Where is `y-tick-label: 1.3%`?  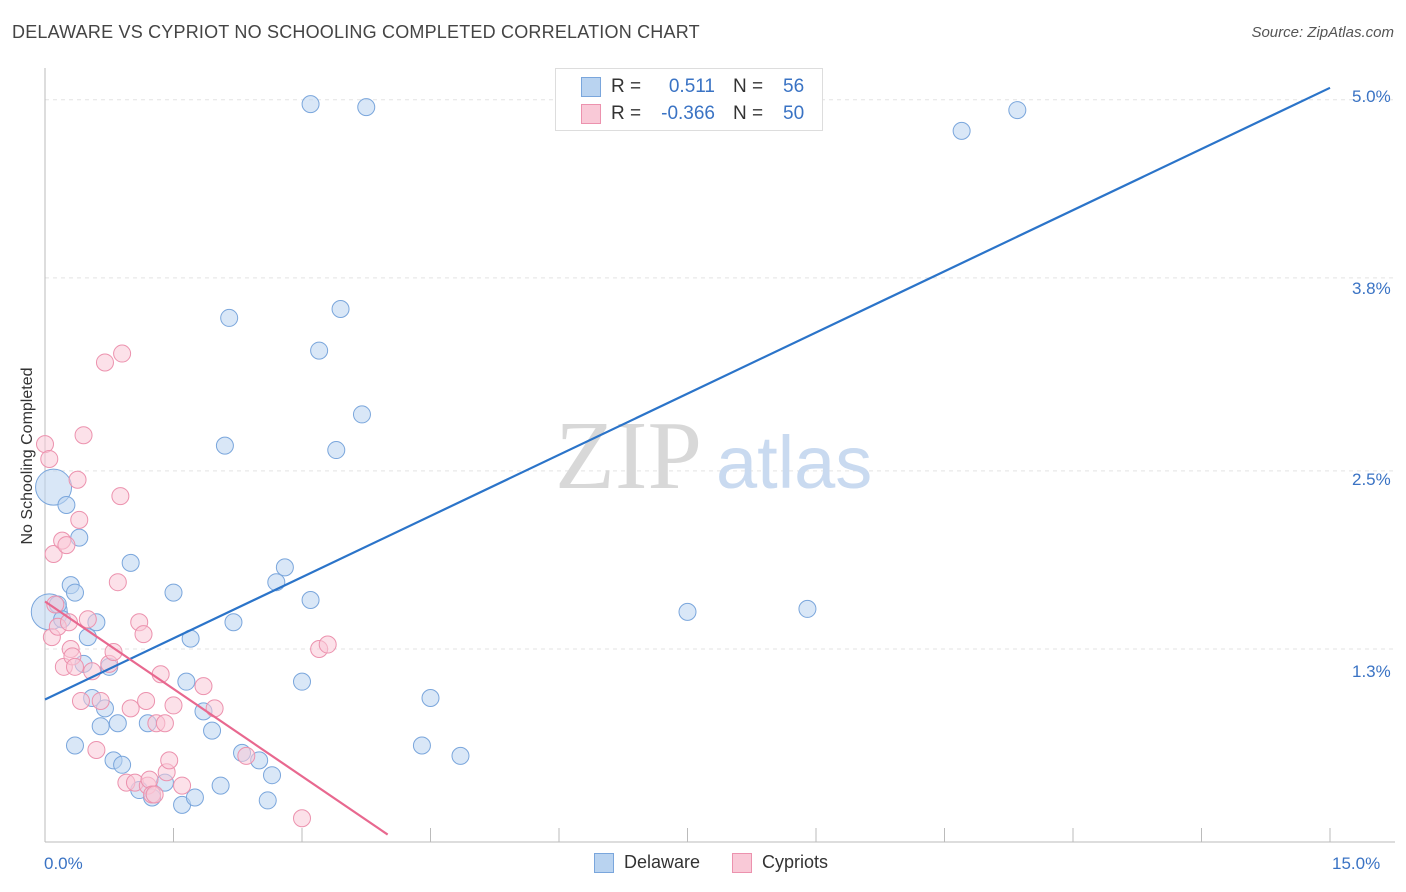
y-tick-label: 1.3% is located at coordinates (1371, 671).